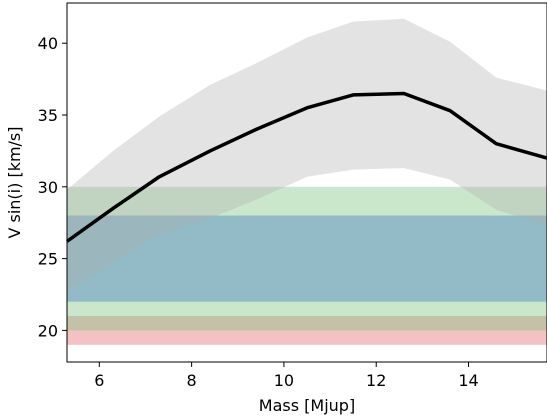 The image size is (547, 419). I want to click on y-tick-label: 35, so click(48, 115).